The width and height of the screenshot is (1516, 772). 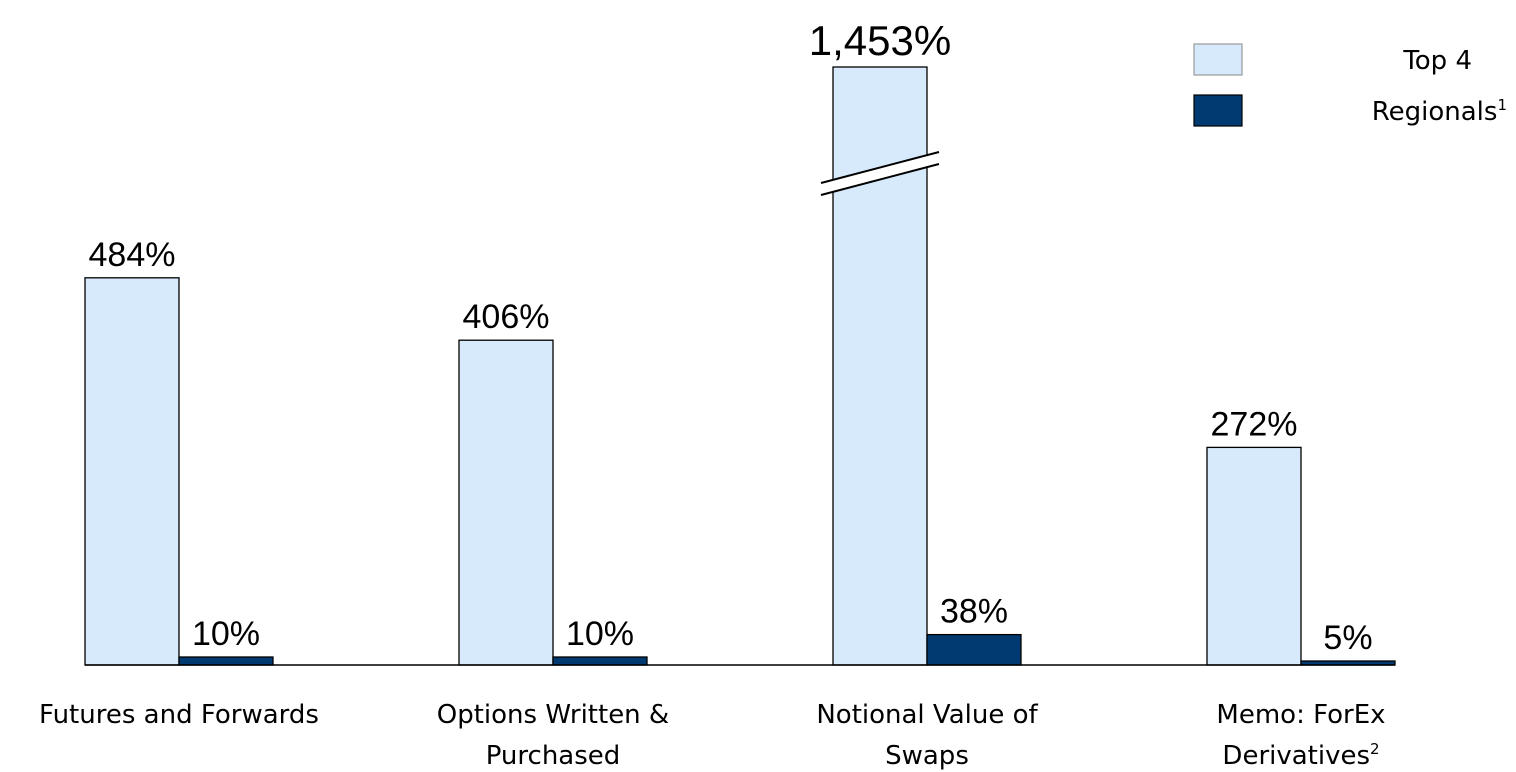 What do you see at coordinates (553, 715) in the screenshot?
I see `category-label-1-line-0: Options Written &` at bounding box center [553, 715].